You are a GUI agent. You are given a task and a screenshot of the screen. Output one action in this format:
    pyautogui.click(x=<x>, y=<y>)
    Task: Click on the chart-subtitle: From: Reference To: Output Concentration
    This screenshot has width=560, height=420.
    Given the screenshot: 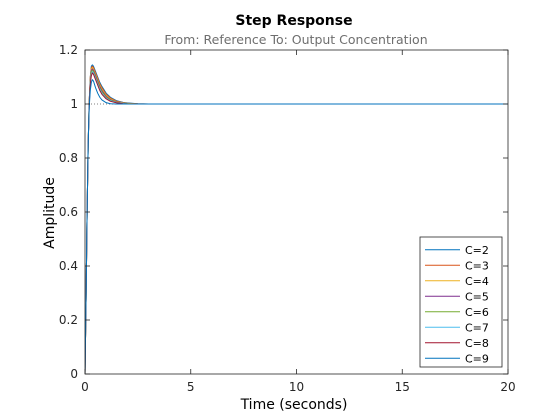 What is the action you would take?
    pyautogui.click(x=295, y=39)
    